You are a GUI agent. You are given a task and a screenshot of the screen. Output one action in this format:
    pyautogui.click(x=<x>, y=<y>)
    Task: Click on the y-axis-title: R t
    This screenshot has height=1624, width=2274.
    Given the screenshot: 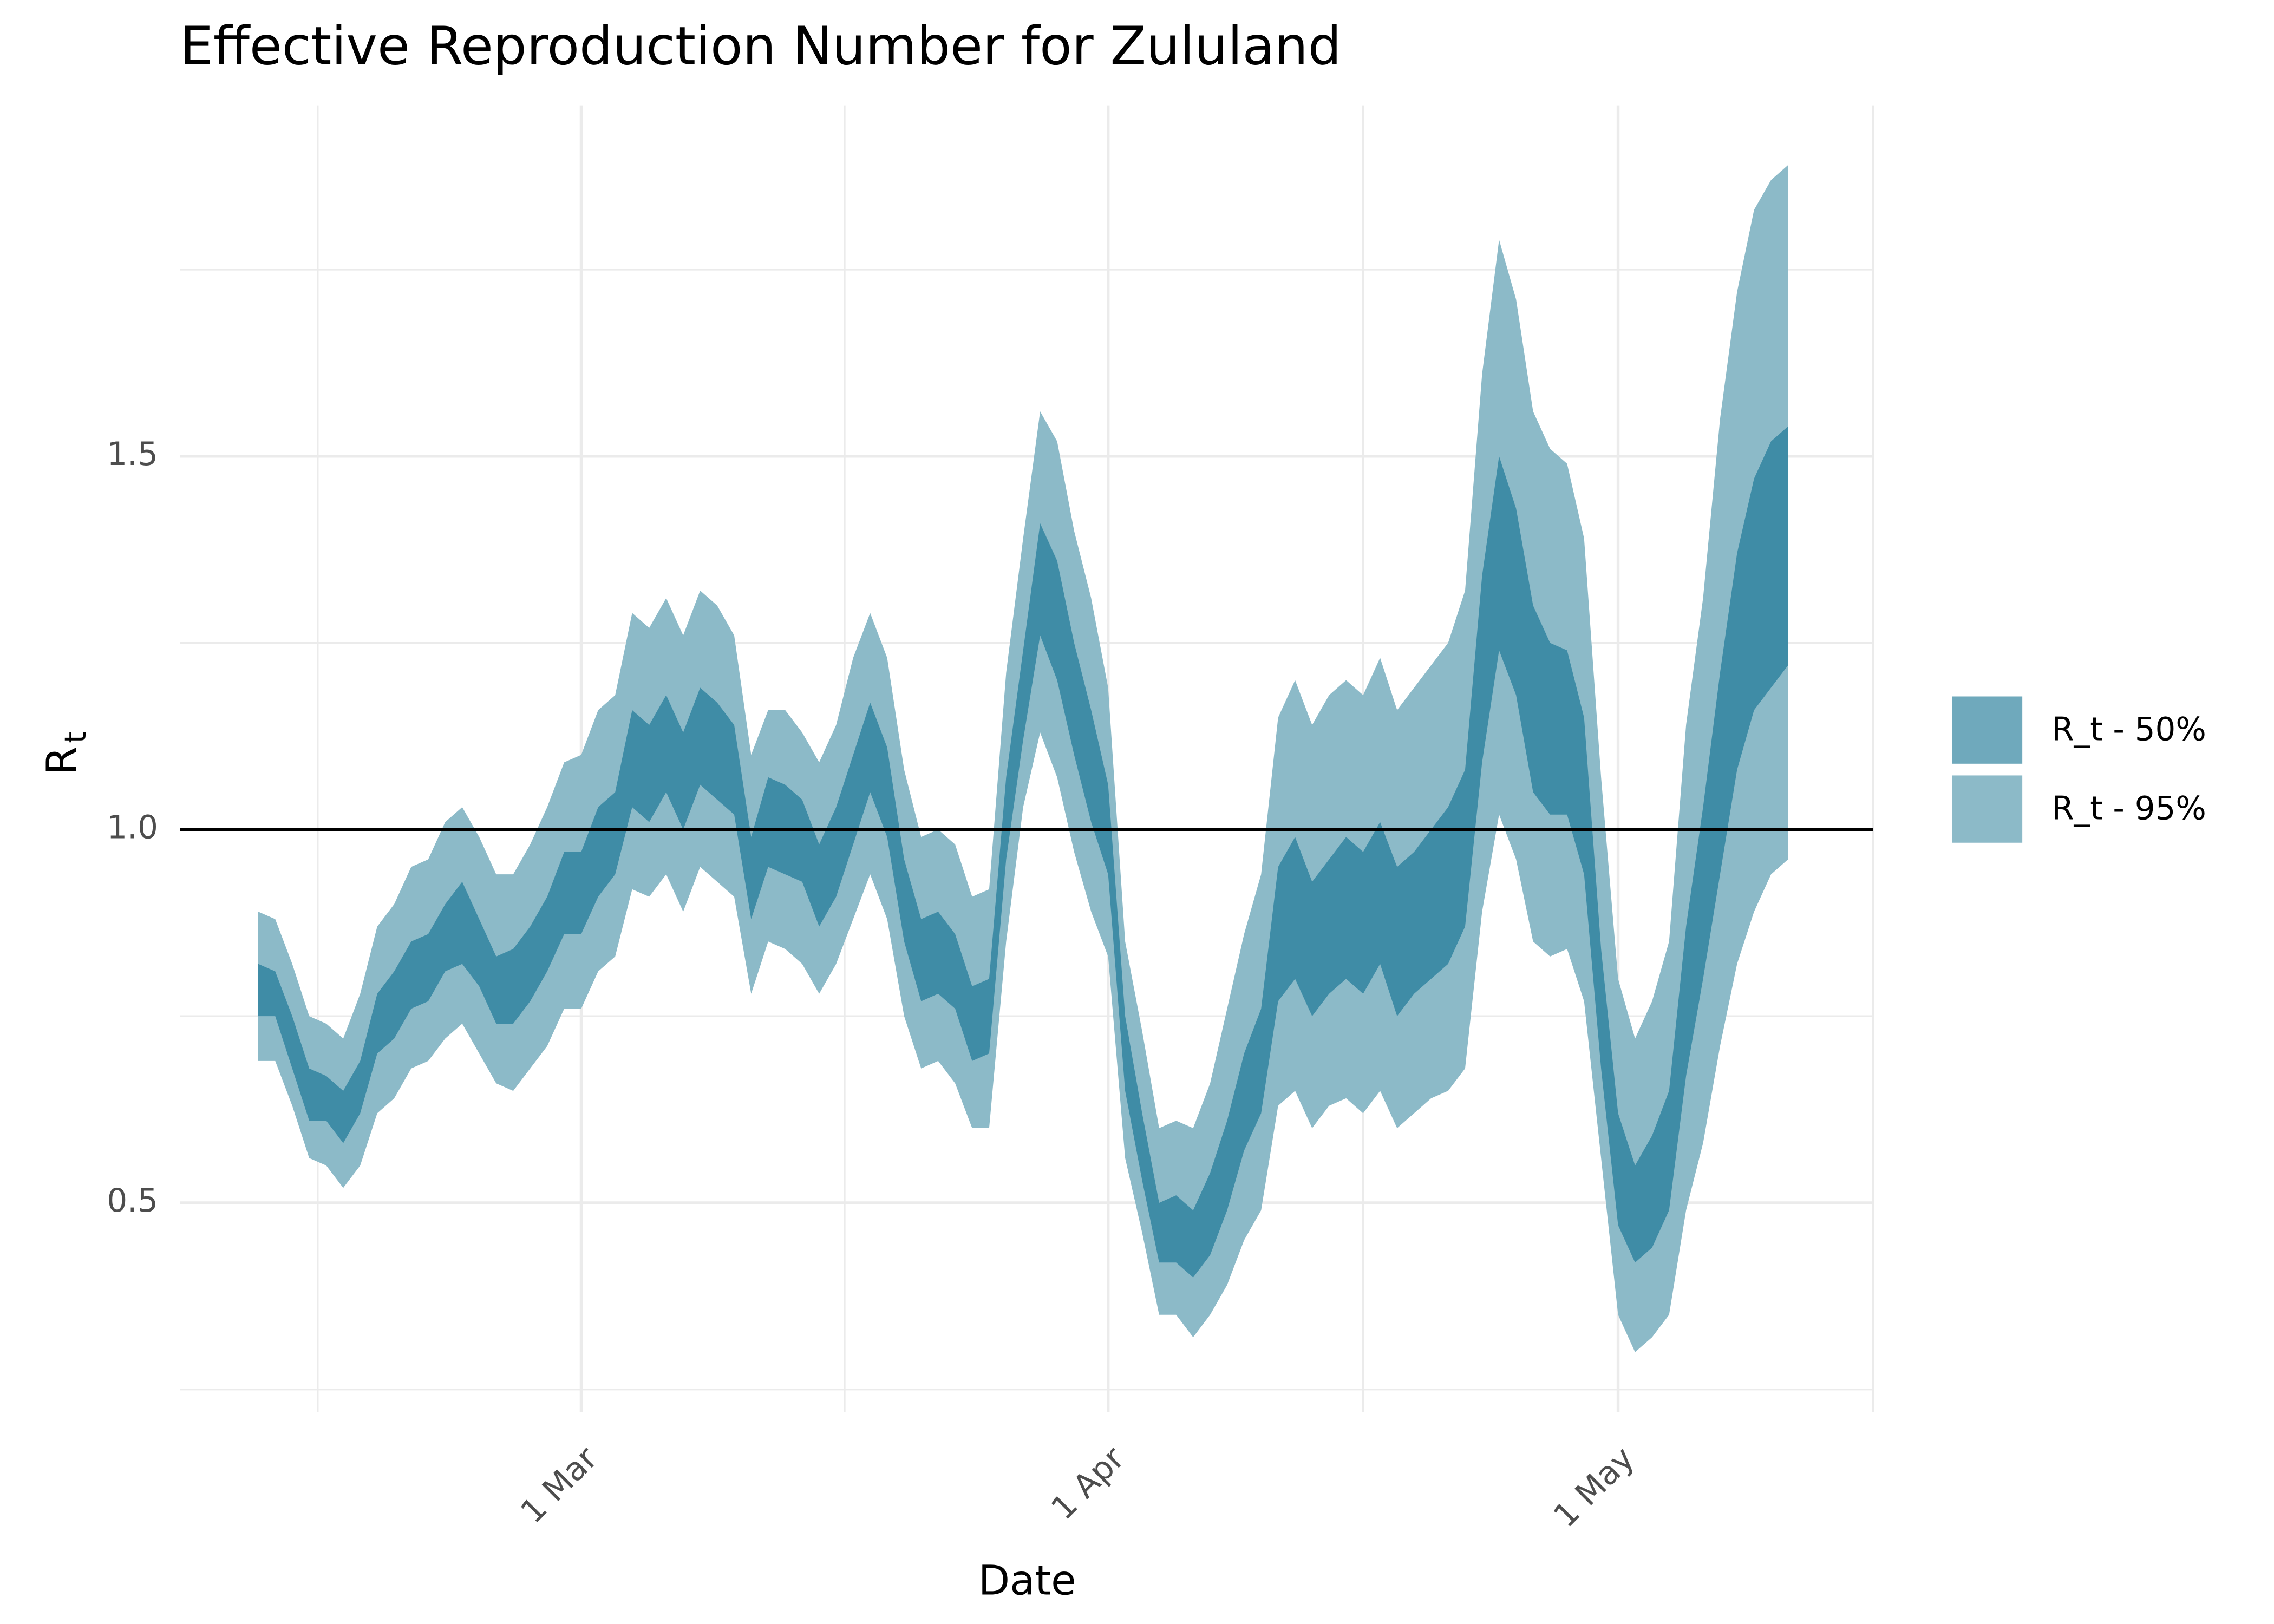 What is the action you would take?
    pyautogui.click(x=66, y=753)
    